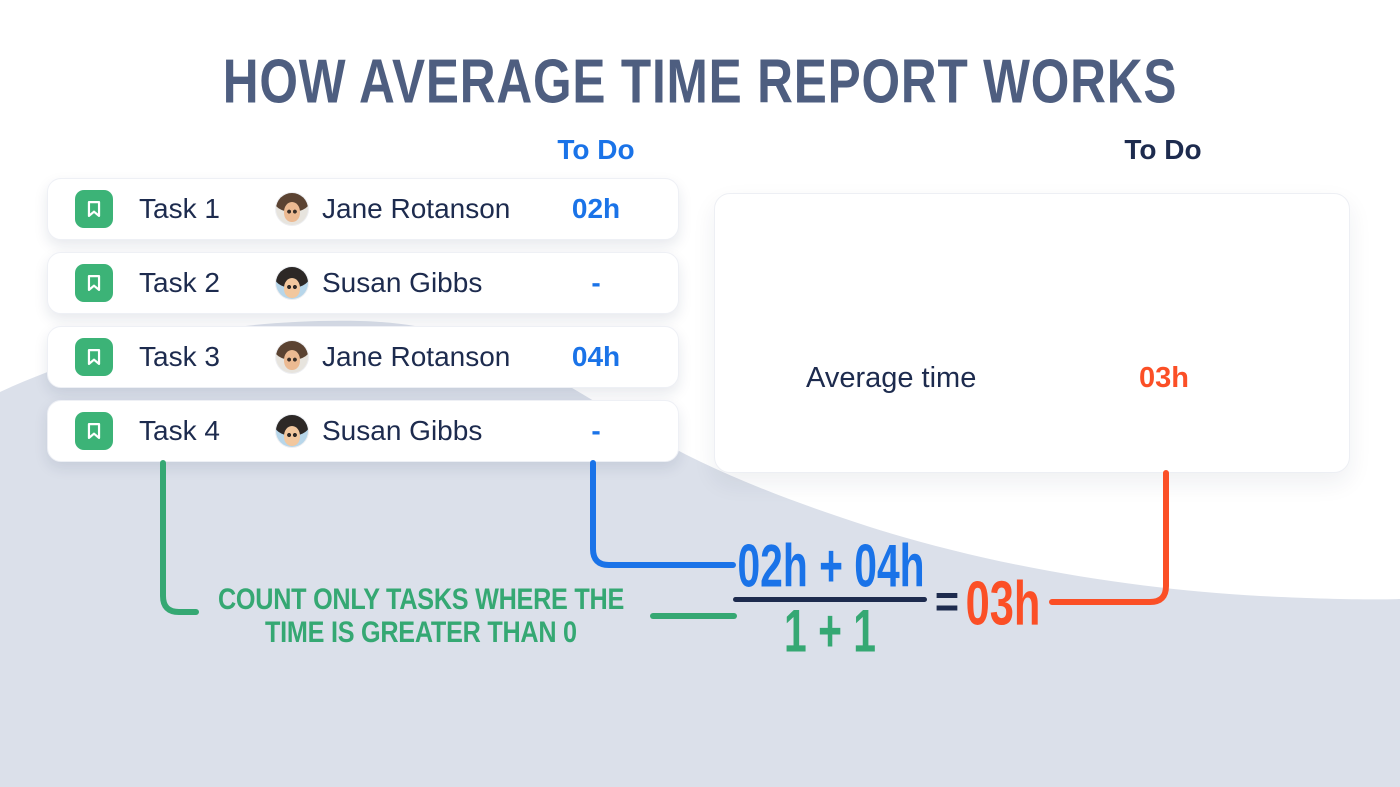 Image resolution: width=1400 pixels, height=787 pixels. I want to click on logged-time: 04h, so click(596, 356).